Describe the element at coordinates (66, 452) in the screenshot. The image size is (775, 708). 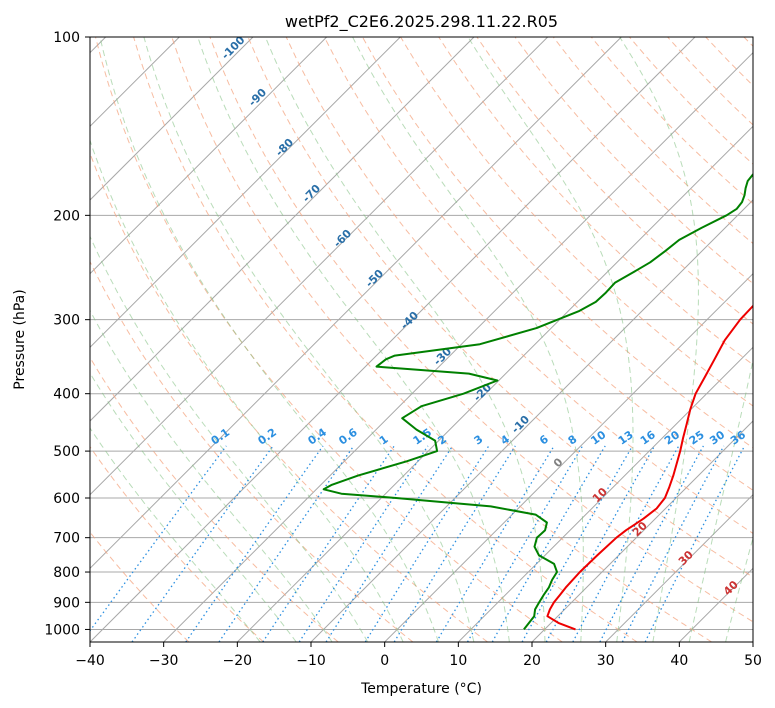
I see `y-tick-label: 500` at that location.